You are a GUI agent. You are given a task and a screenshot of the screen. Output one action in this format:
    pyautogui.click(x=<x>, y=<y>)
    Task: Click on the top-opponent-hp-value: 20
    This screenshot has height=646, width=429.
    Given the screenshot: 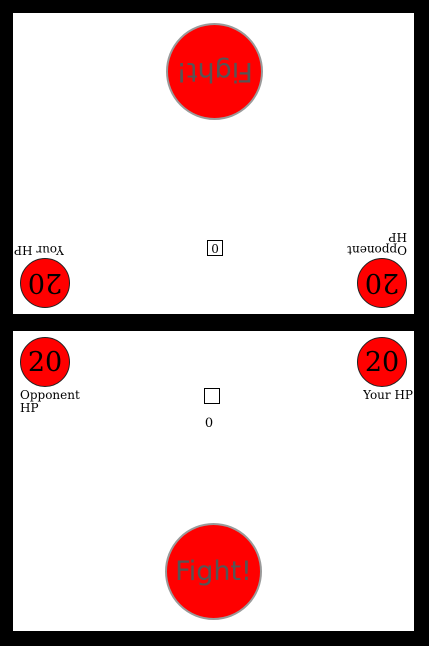 What is the action you would take?
    pyautogui.click(x=382, y=283)
    